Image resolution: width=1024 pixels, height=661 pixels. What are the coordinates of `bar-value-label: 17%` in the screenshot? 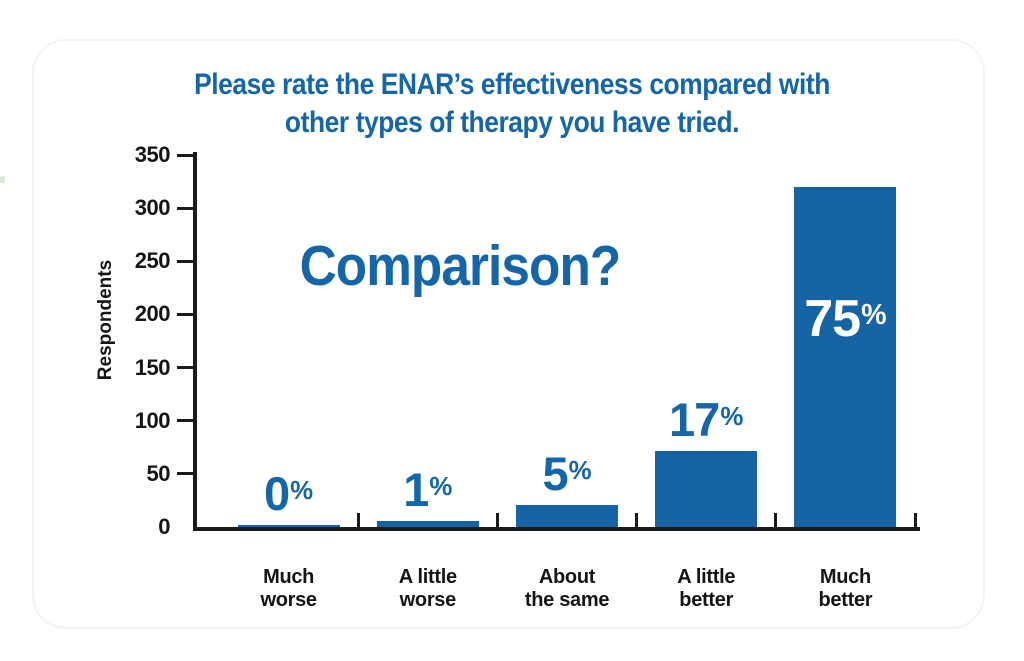 It's located at (706, 419).